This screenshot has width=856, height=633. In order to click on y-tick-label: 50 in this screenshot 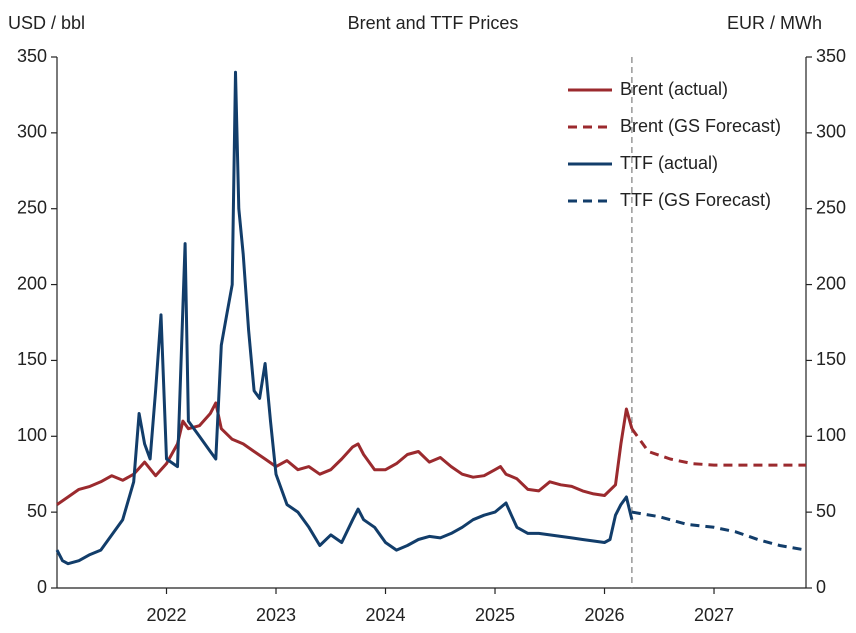, I will do `click(37, 511)`.